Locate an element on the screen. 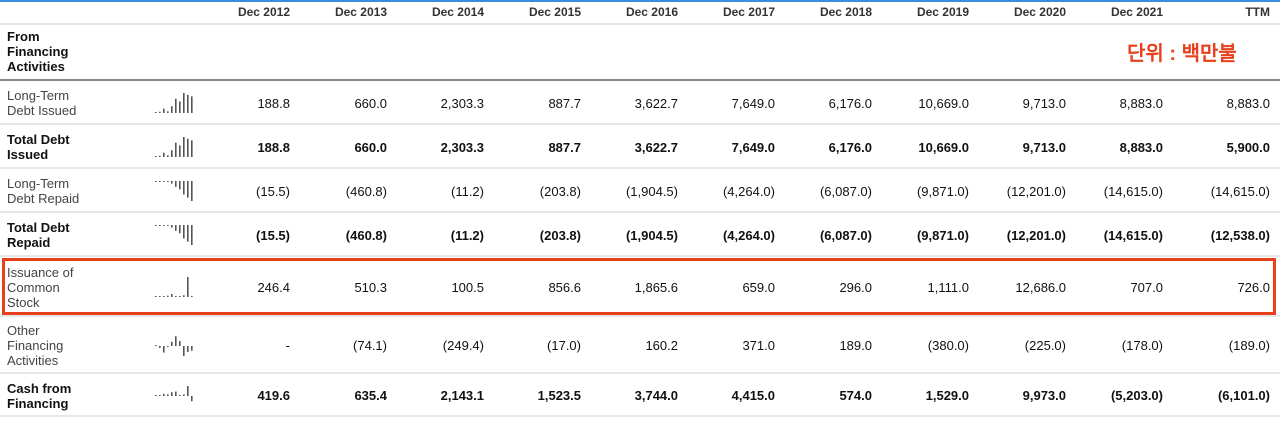 Image resolution: width=1280 pixels, height=431 pixels. cell-value: 371.0 is located at coordinates (758, 345).